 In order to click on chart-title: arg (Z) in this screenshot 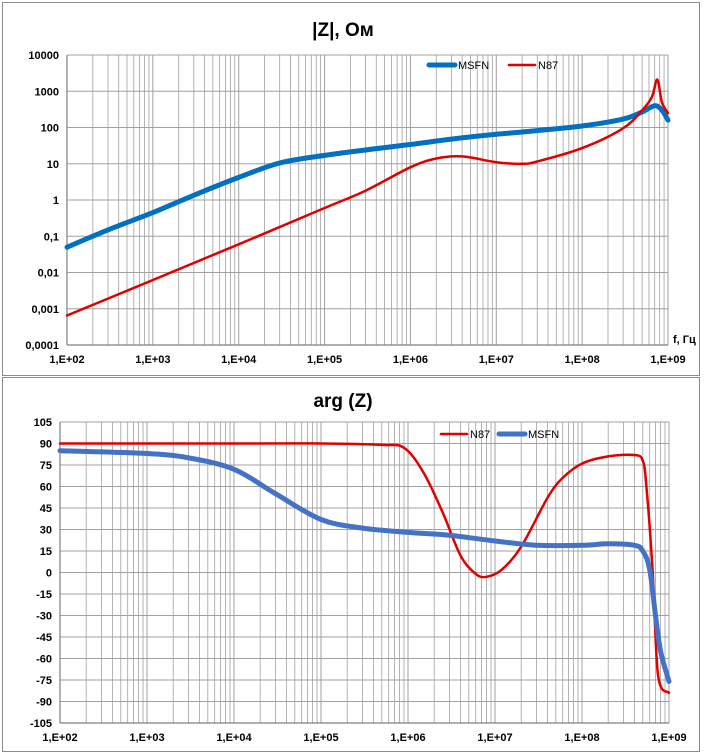, I will do `click(342, 401)`.